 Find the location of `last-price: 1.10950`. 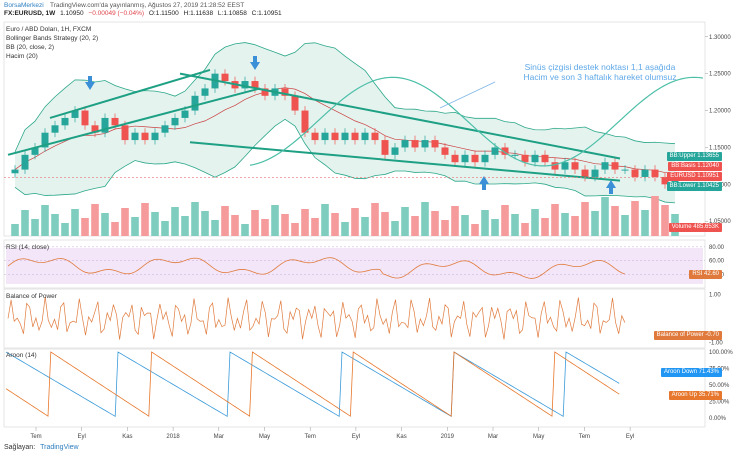

last-price: 1.10950 is located at coordinates (72, 13).